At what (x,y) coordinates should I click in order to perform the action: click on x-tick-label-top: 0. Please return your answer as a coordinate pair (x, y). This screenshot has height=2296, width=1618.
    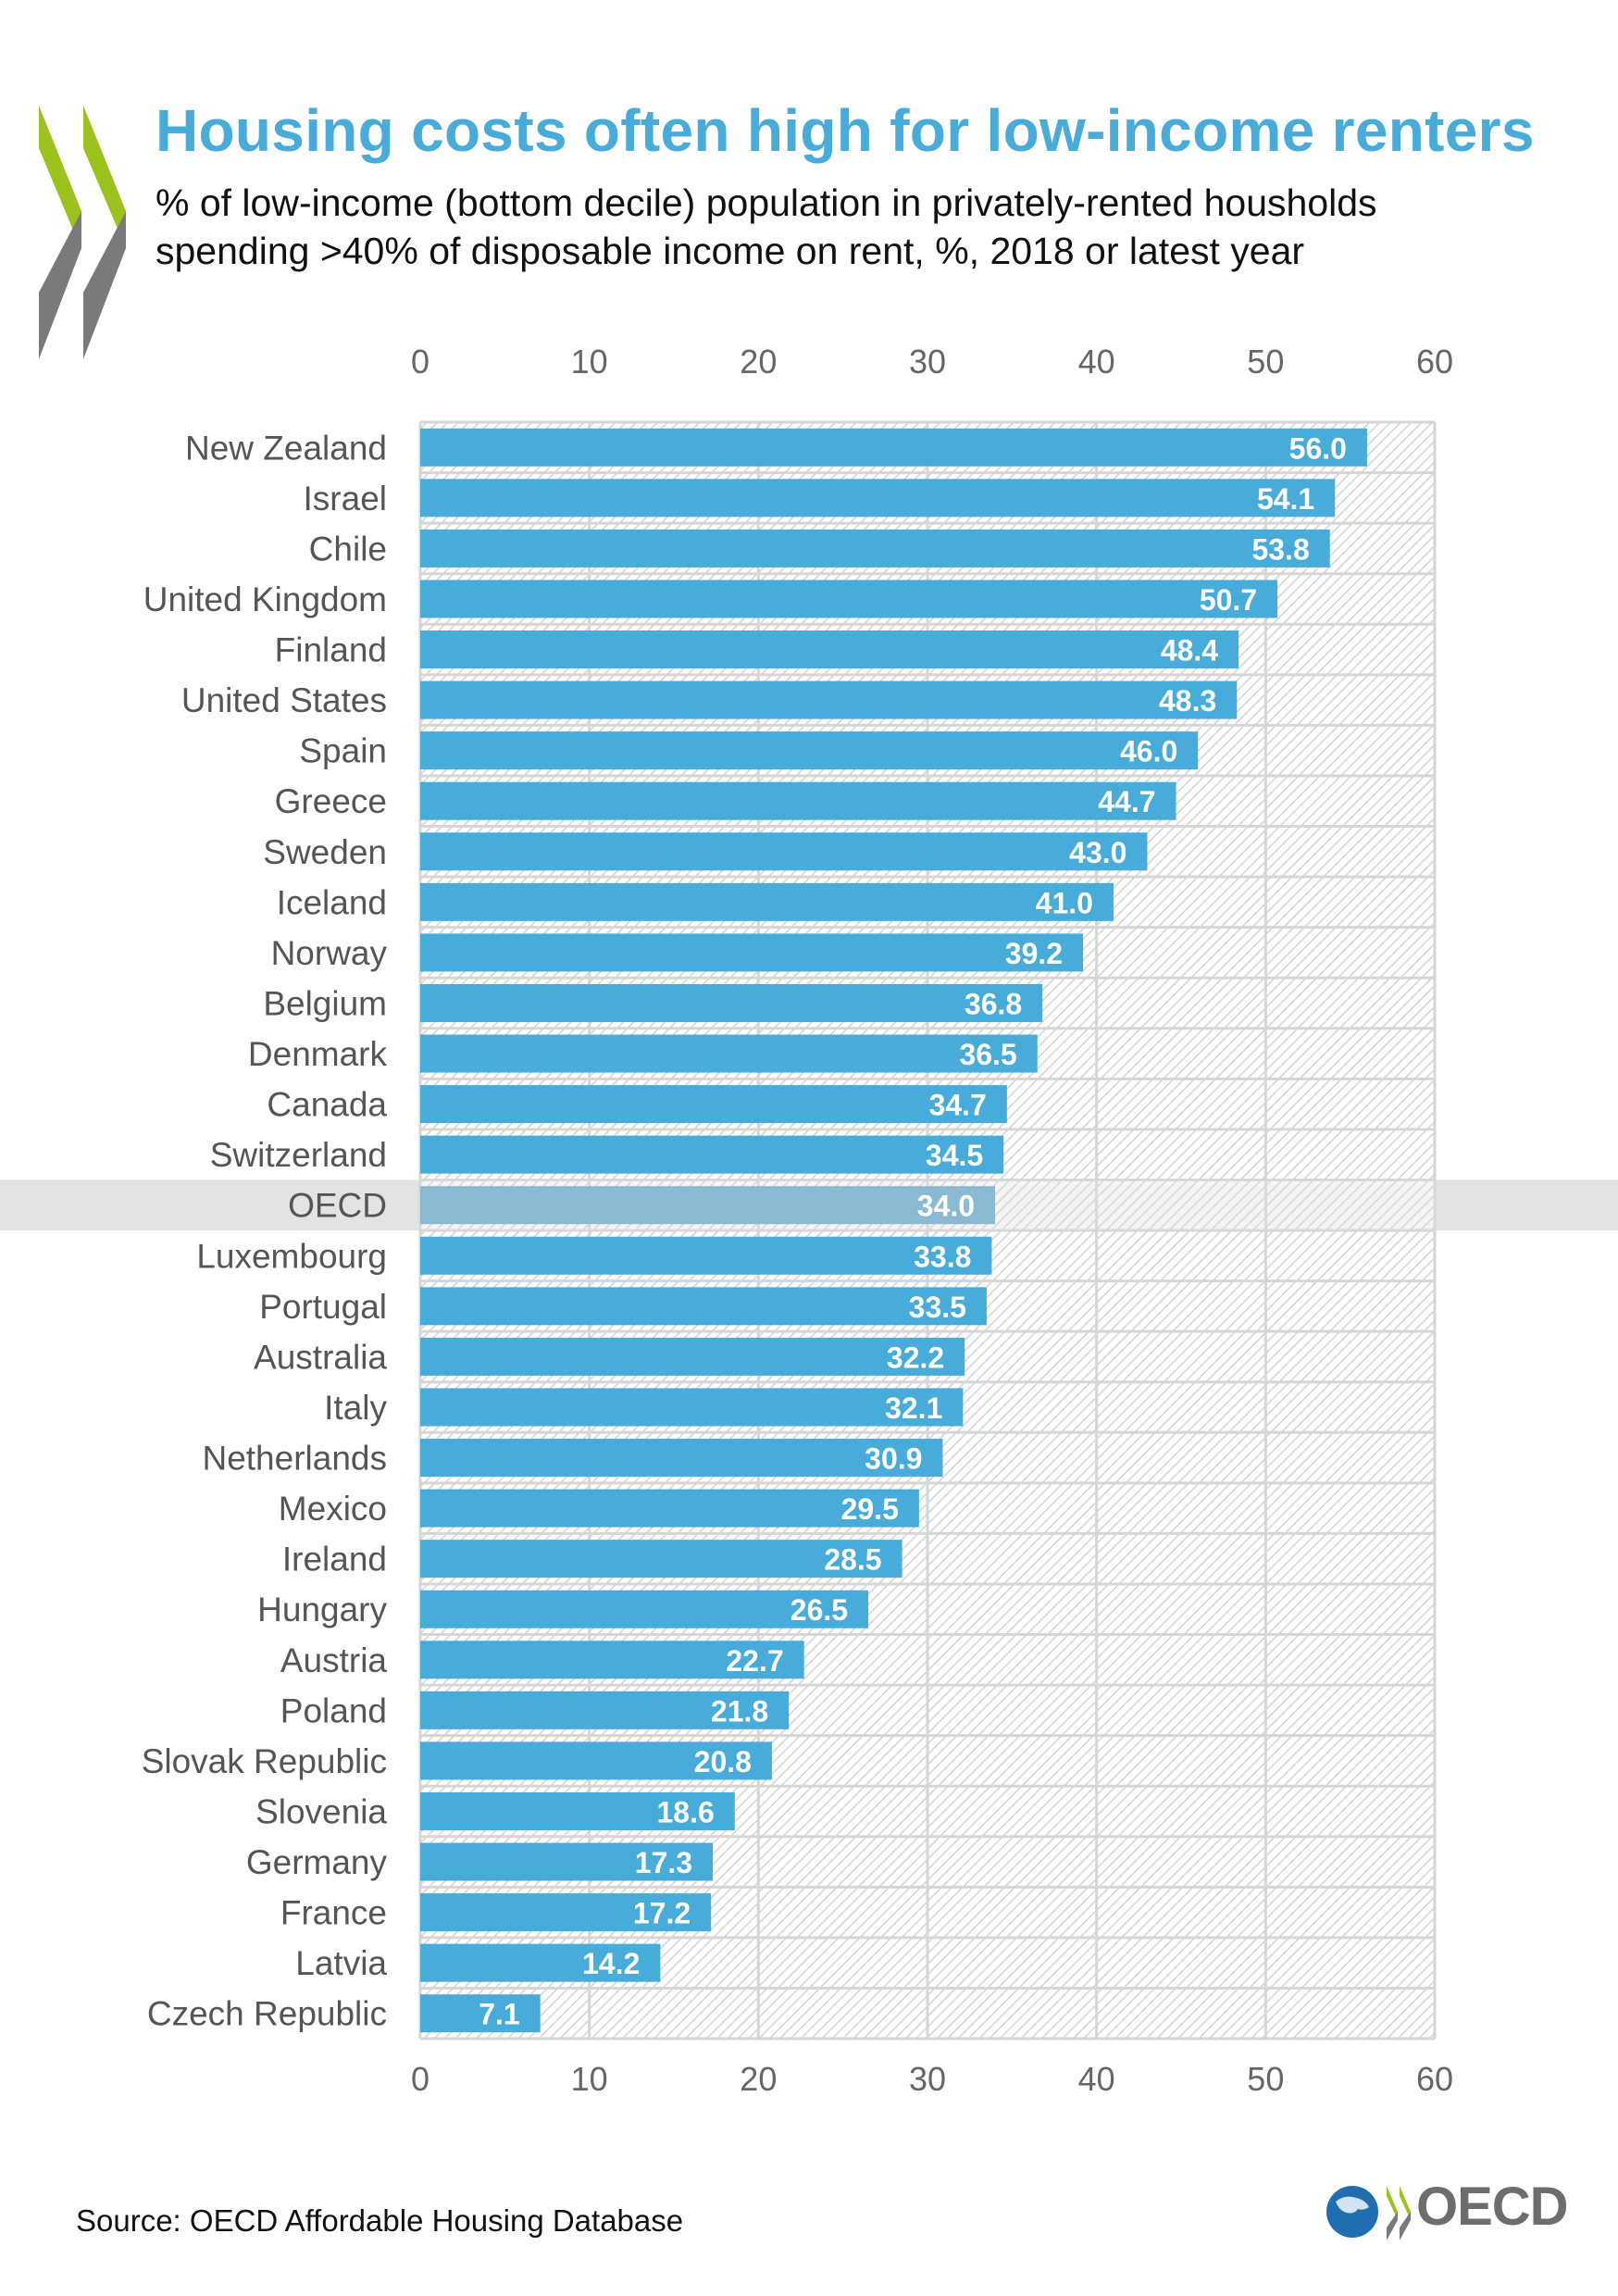
    Looking at the image, I should click on (420, 362).